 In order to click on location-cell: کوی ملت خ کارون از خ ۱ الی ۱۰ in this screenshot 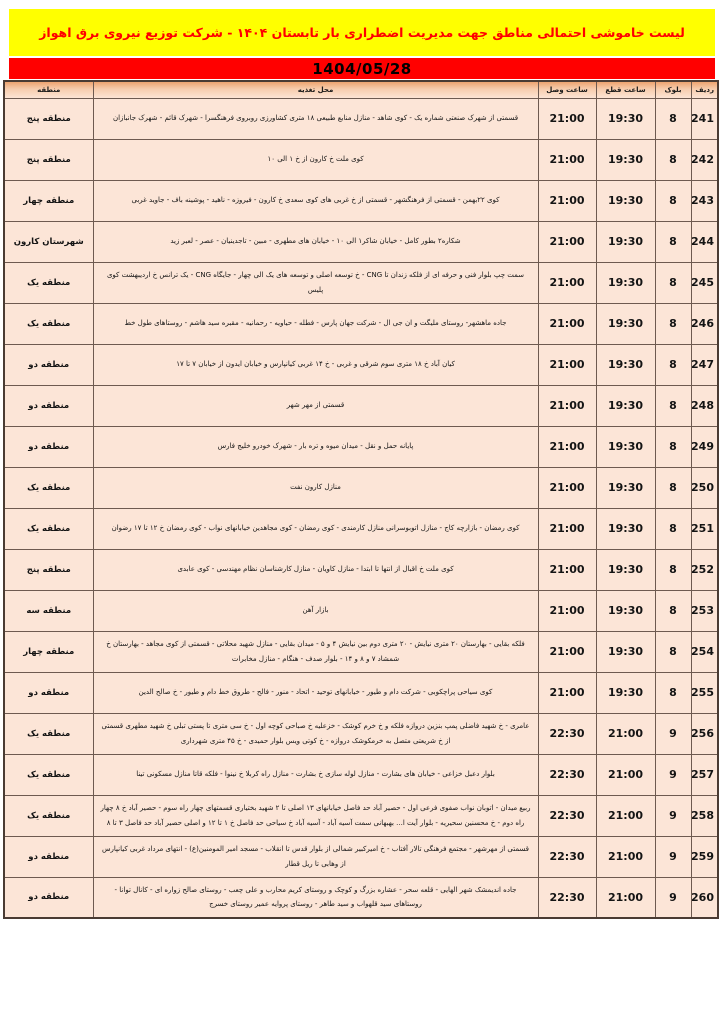, I will do `click(315, 159)`.